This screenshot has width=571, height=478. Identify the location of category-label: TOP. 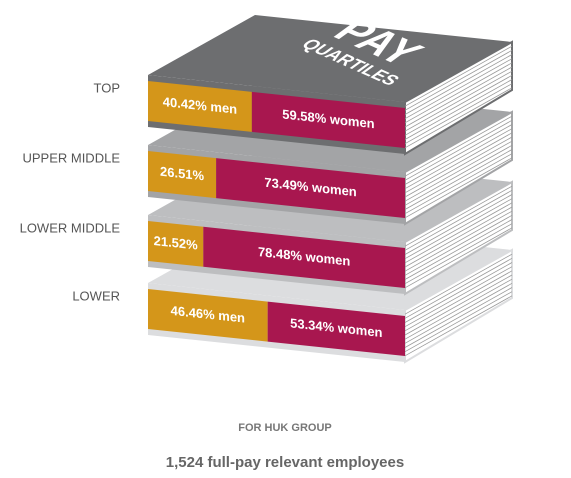
(107, 87).